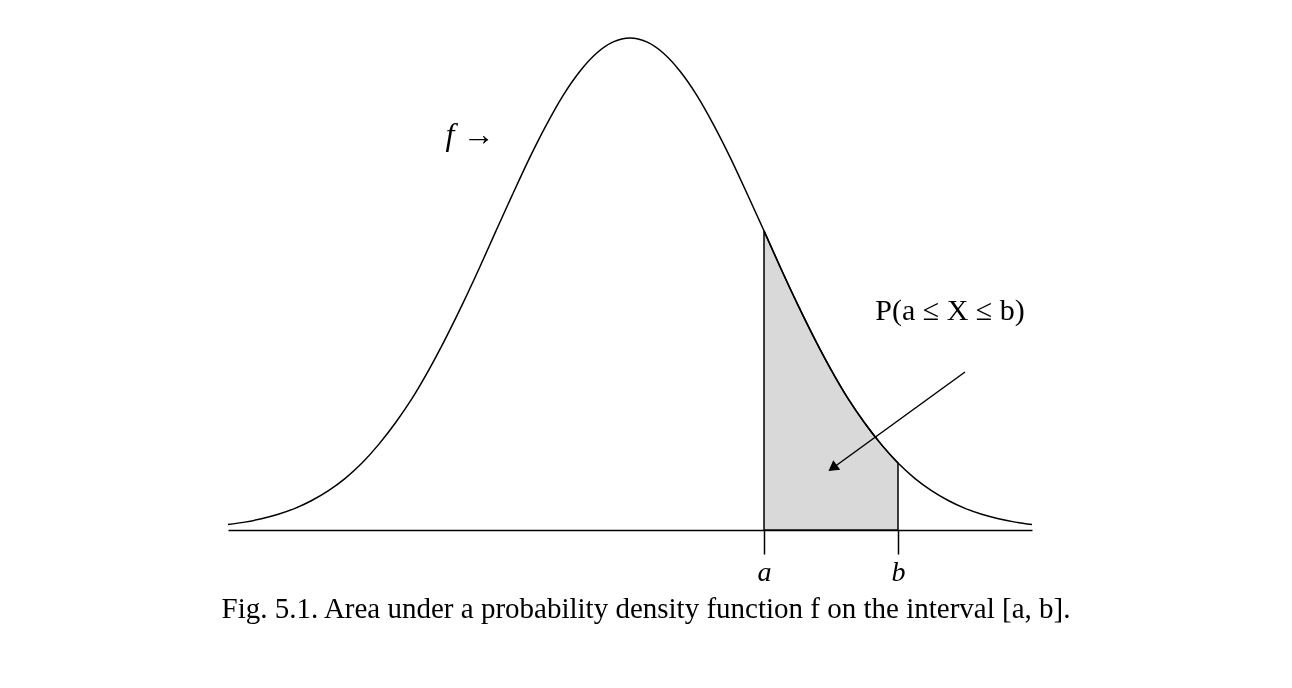  Describe the element at coordinates (950, 310) in the screenshot. I see `annotation: P(a ≤ X ≤ b)` at that location.